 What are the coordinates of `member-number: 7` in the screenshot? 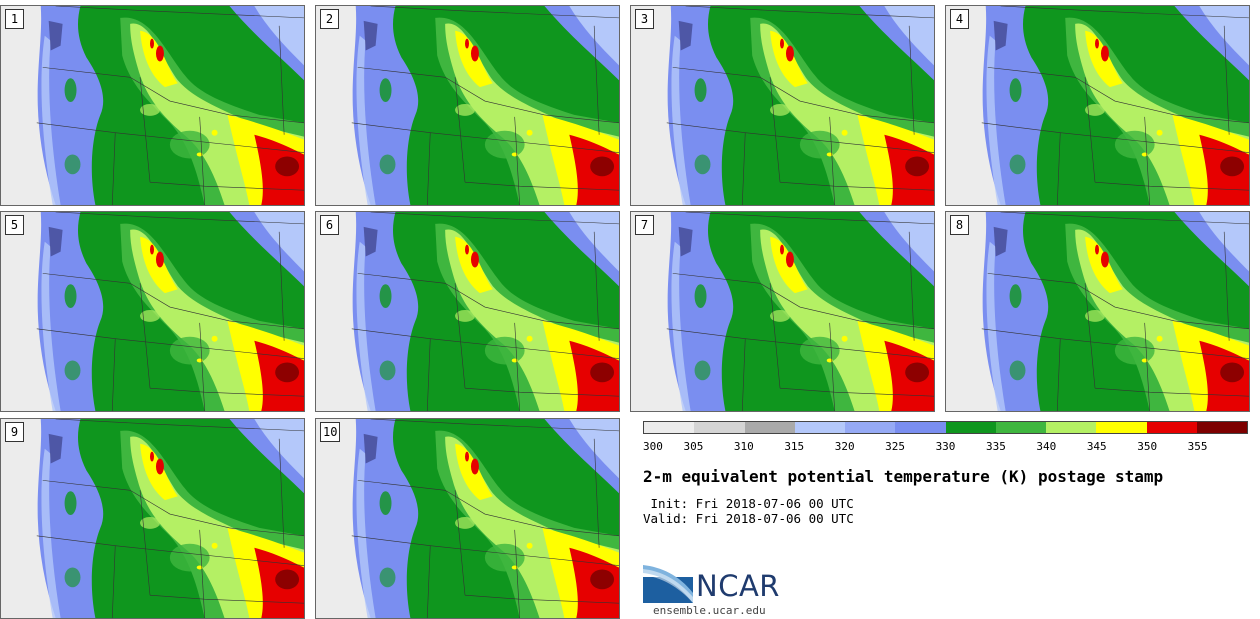 It's located at (644, 225).